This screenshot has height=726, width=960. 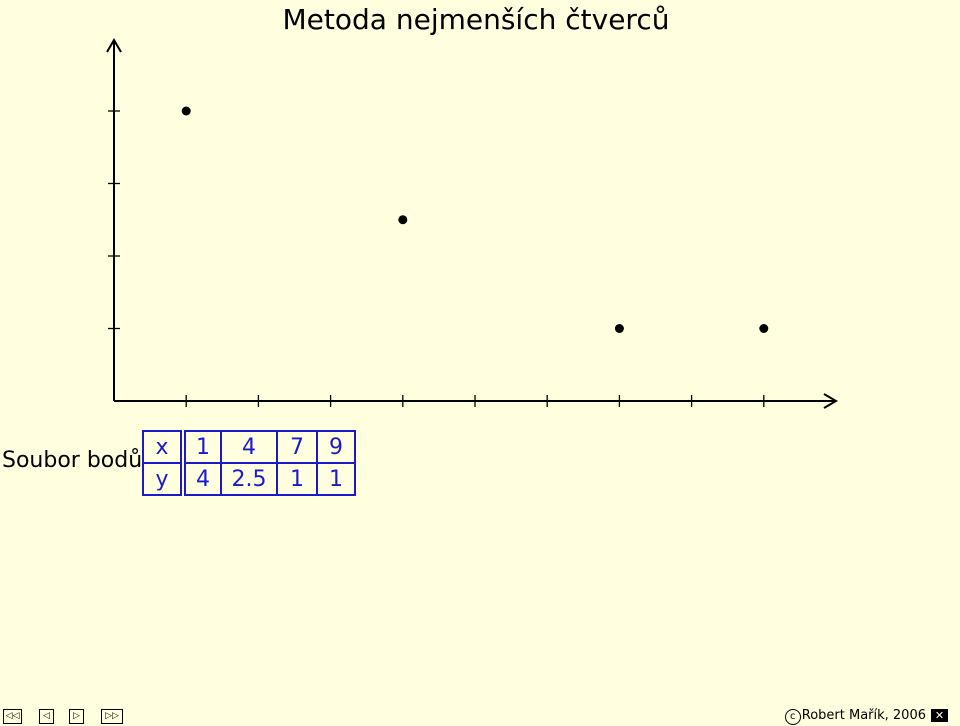 I want to click on next-page-button: ▷, so click(x=76, y=716).